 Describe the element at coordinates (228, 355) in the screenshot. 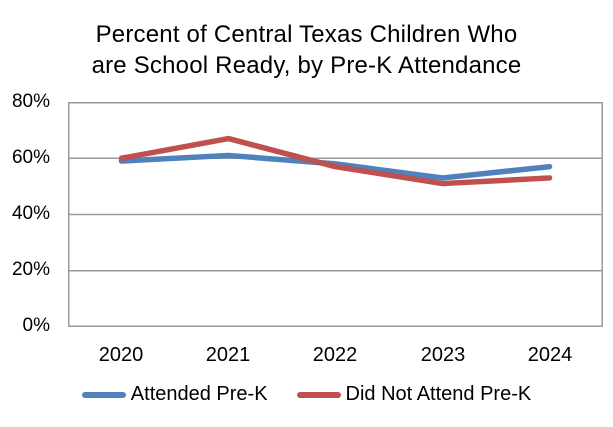

I see `x-axis-tick-label: 2021` at that location.